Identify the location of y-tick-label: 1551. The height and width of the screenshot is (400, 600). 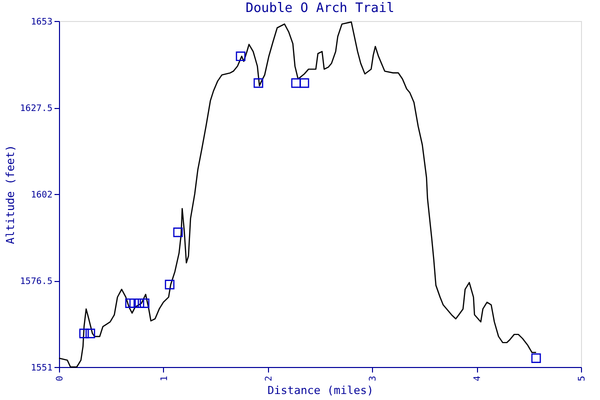
(41, 369).